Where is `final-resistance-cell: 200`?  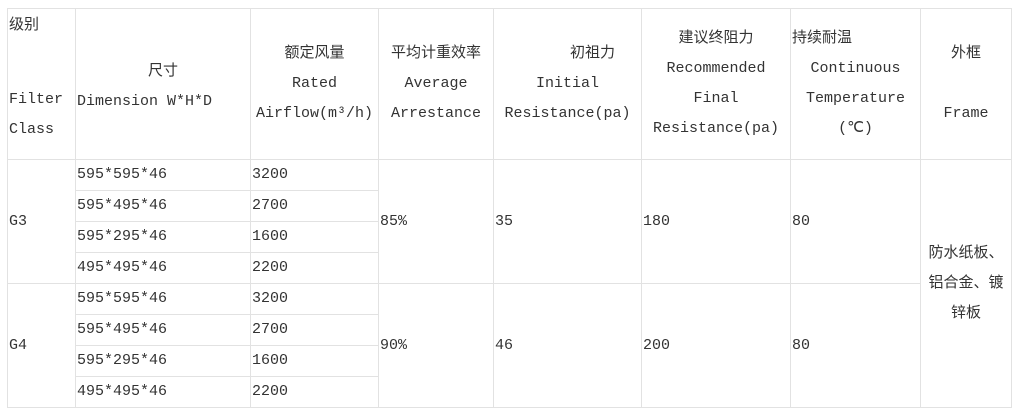
final-resistance-cell: 200 is located at coordinates (716, 345).